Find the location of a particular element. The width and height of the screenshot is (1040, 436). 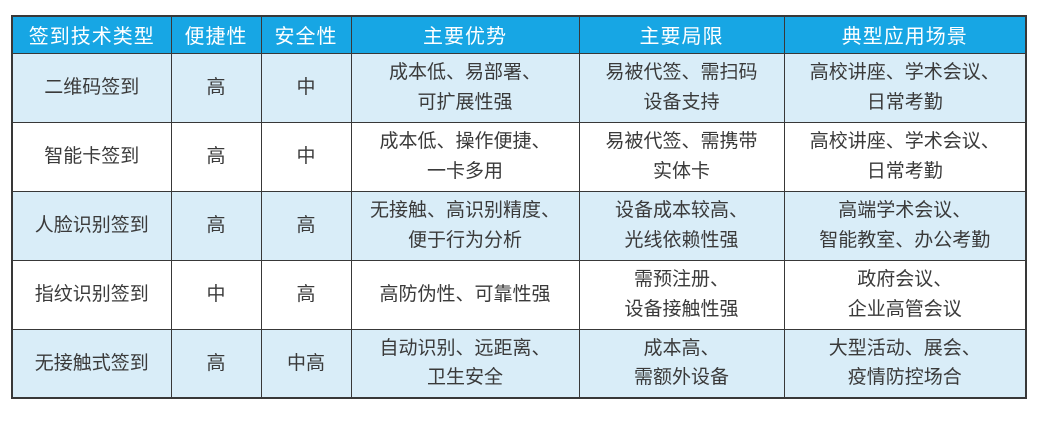

col-header-convenience: 便捷性 is located at coordinates (216, 34).